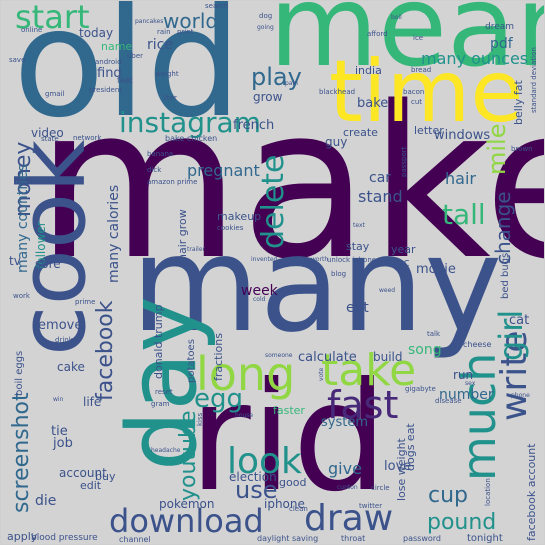 This screenshot has width=545, height=545. What do you see at coordinates (223, 170) in the screenshot?
I see `word-pregnant: pregnant` at bounding box center [223, 170].